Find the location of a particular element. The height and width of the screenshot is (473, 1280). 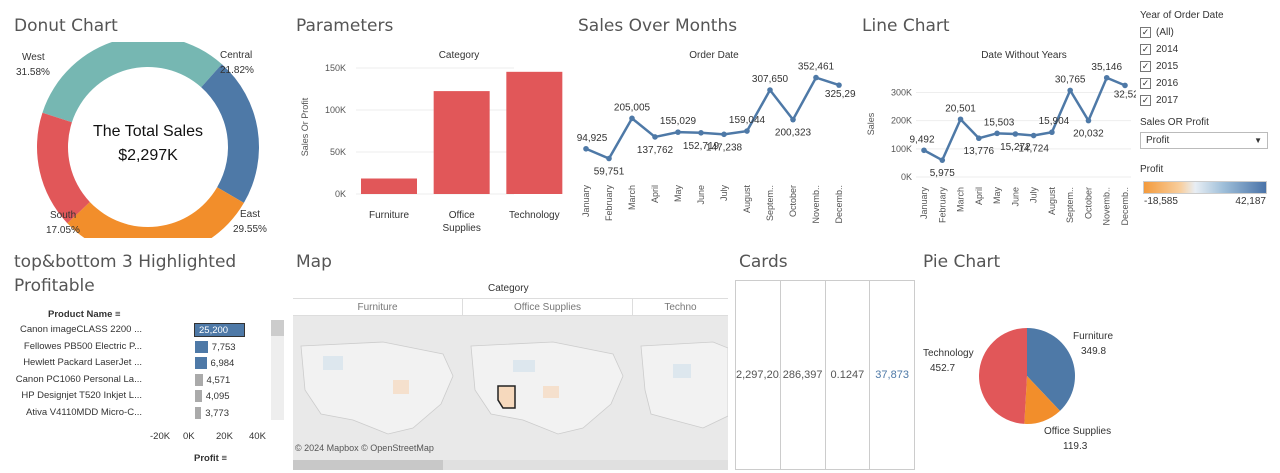

line-xlabel: June is located at coordinates (701, 195).